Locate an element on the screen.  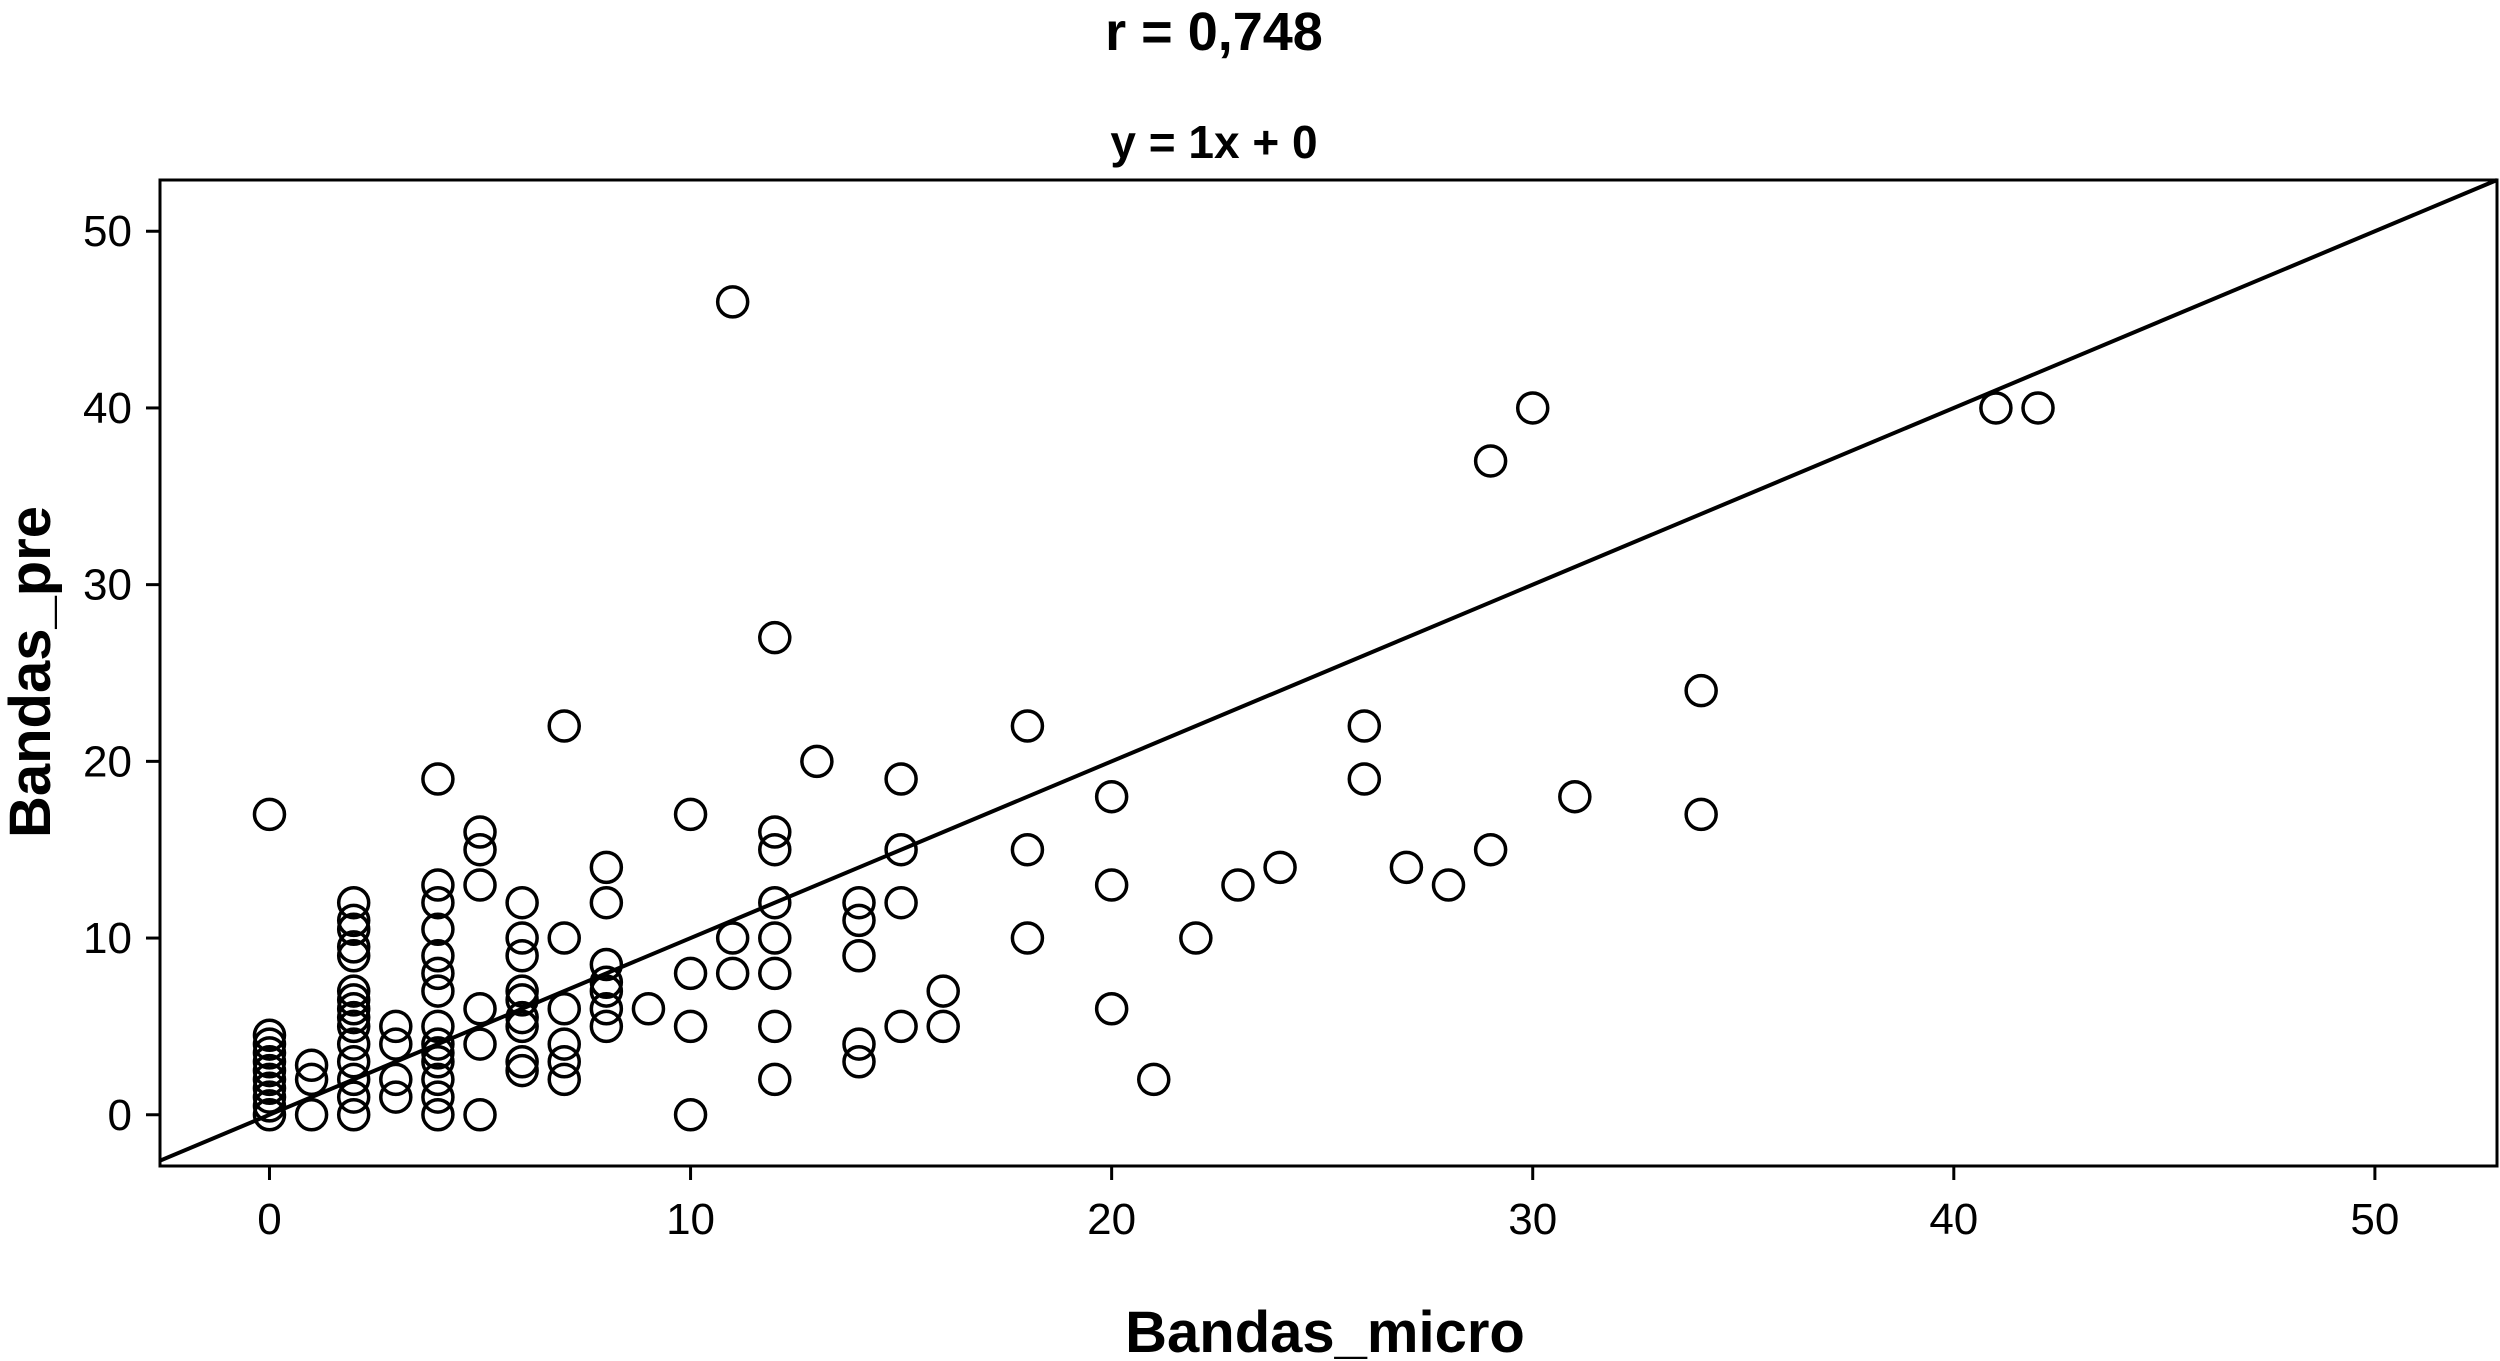
y-tick-label: 30 is located at coordinates (107, 585).